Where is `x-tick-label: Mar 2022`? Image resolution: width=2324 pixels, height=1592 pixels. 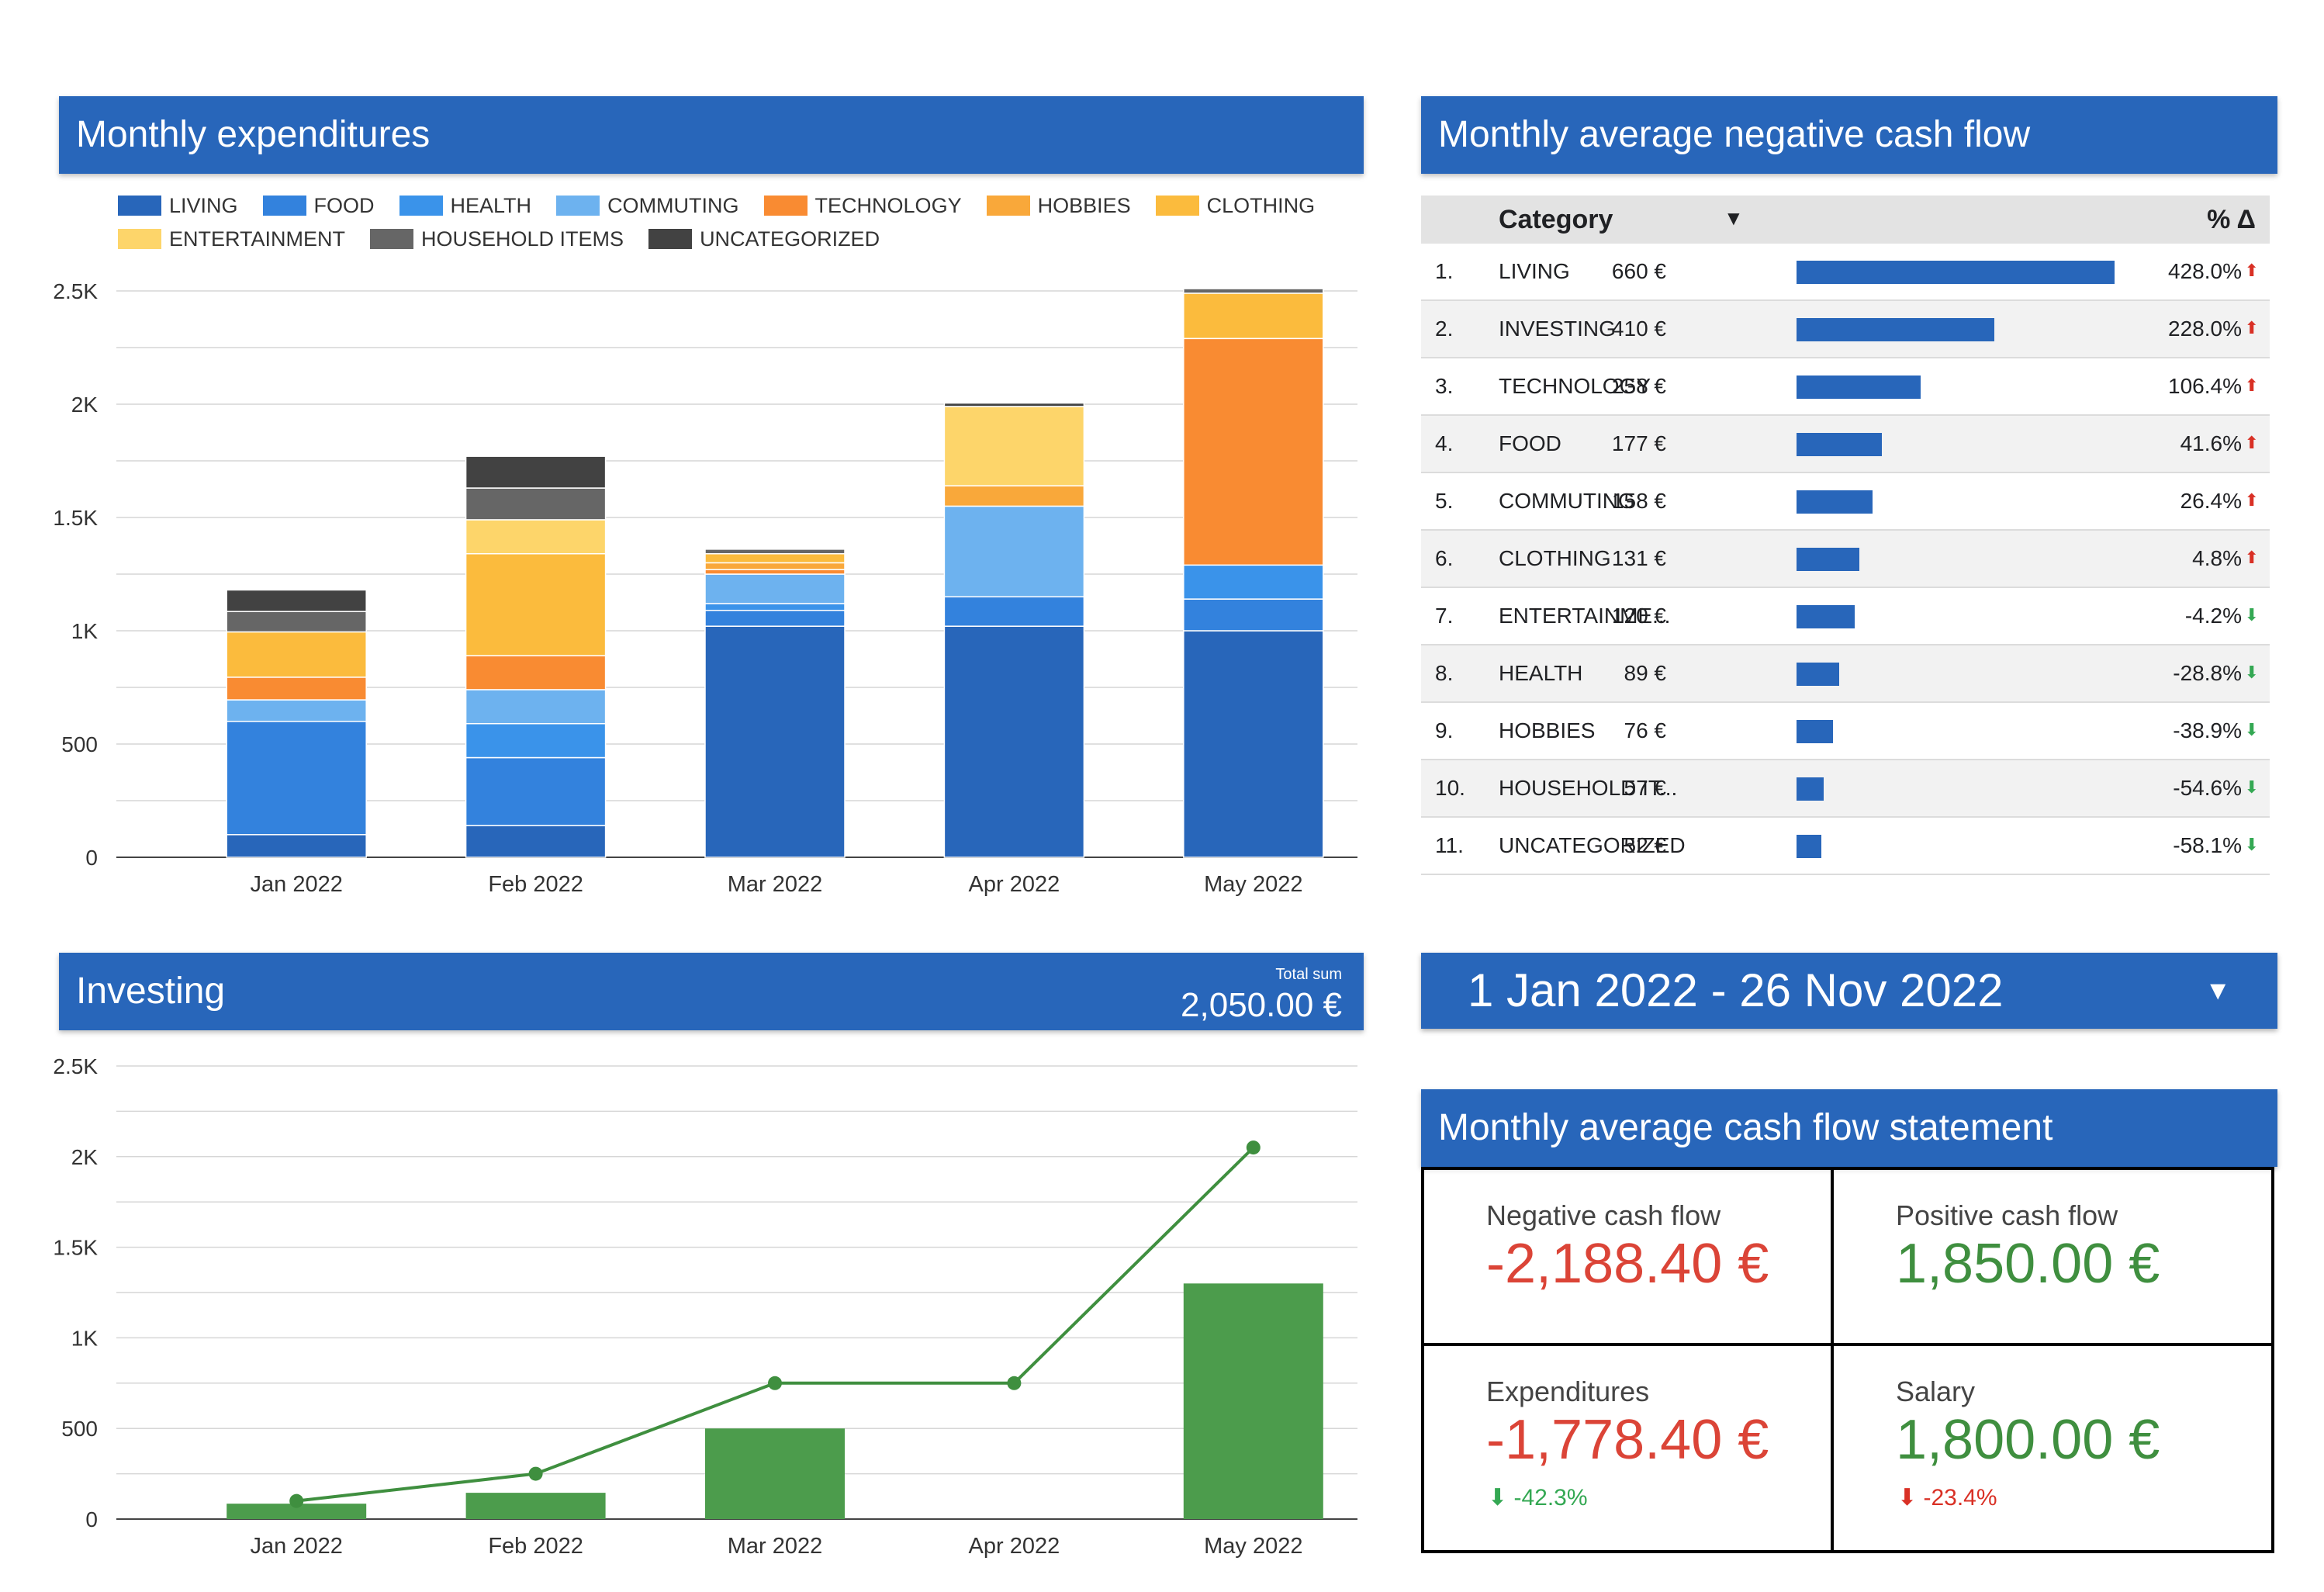 x-tick-label: Mar 2022 is located at coordinates (775, 1546).